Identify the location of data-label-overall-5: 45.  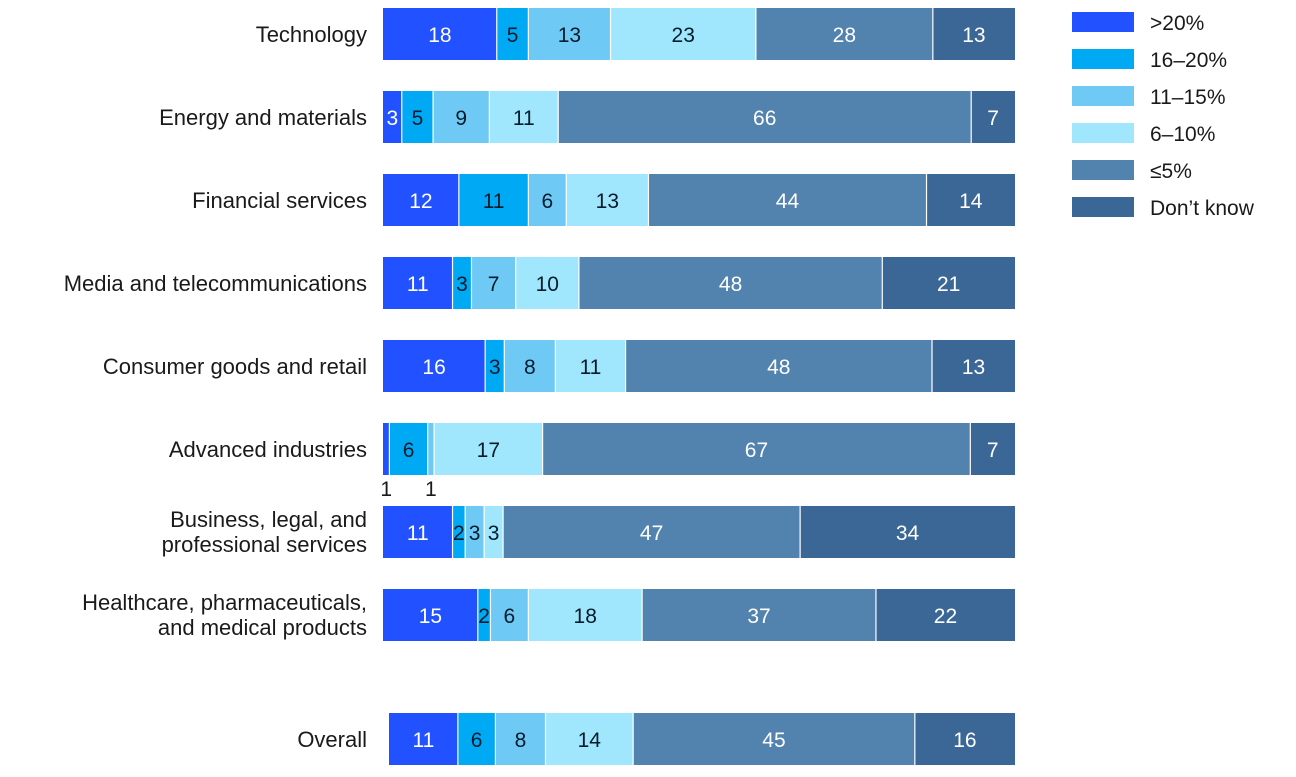
(773, 740).